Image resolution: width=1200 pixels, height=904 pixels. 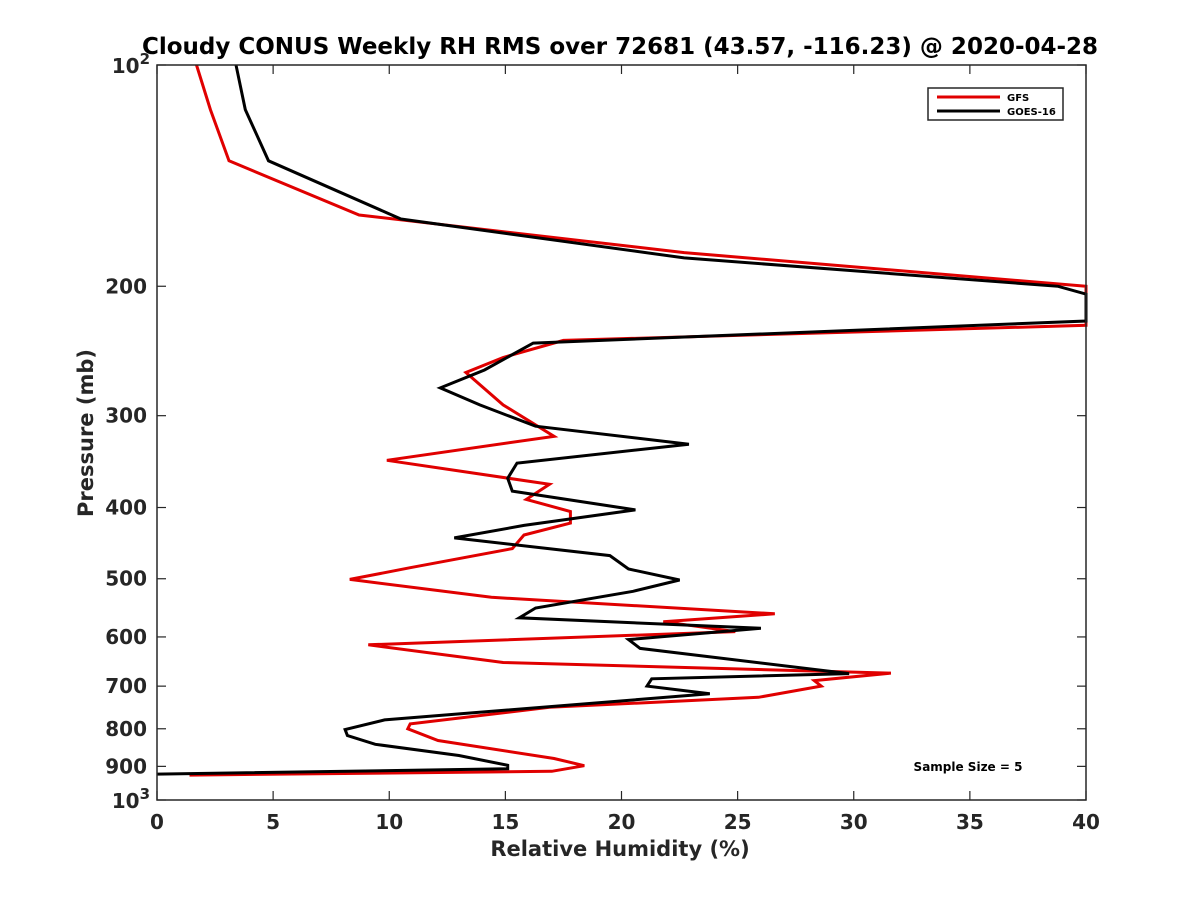 What do you see at coordinates (131, 64) in the screenshot?
I see `y-tick-label: 10²` at bounding box center [131, 64].